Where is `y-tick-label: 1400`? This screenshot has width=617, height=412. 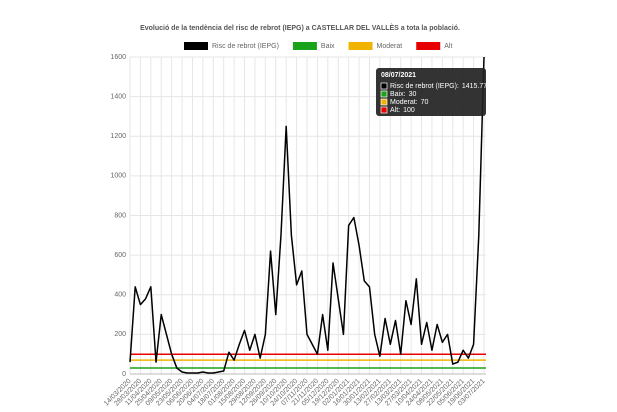
y-tick-label: 1400 is located at coordinates (118, 96).